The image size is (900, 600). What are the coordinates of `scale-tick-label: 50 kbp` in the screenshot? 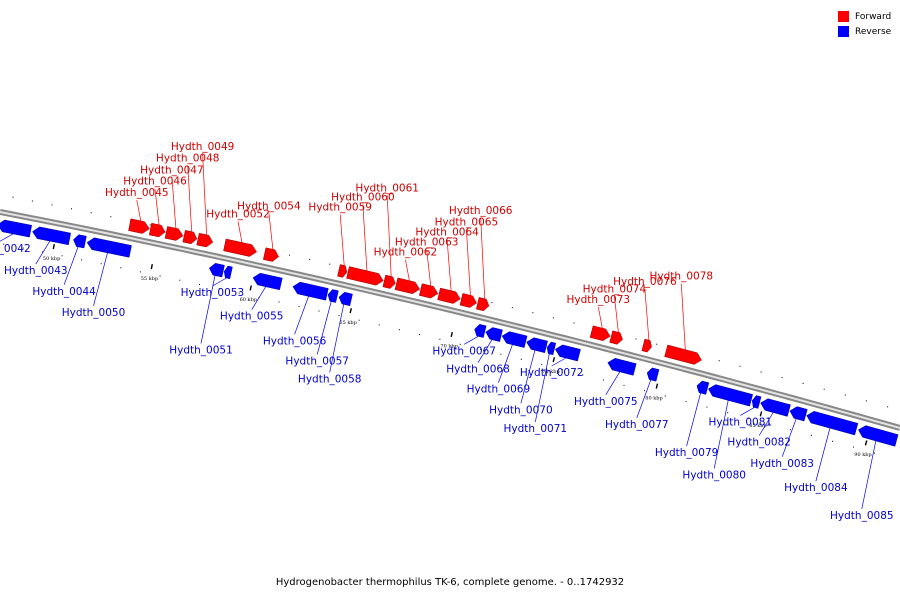 It's located at (51, 259).